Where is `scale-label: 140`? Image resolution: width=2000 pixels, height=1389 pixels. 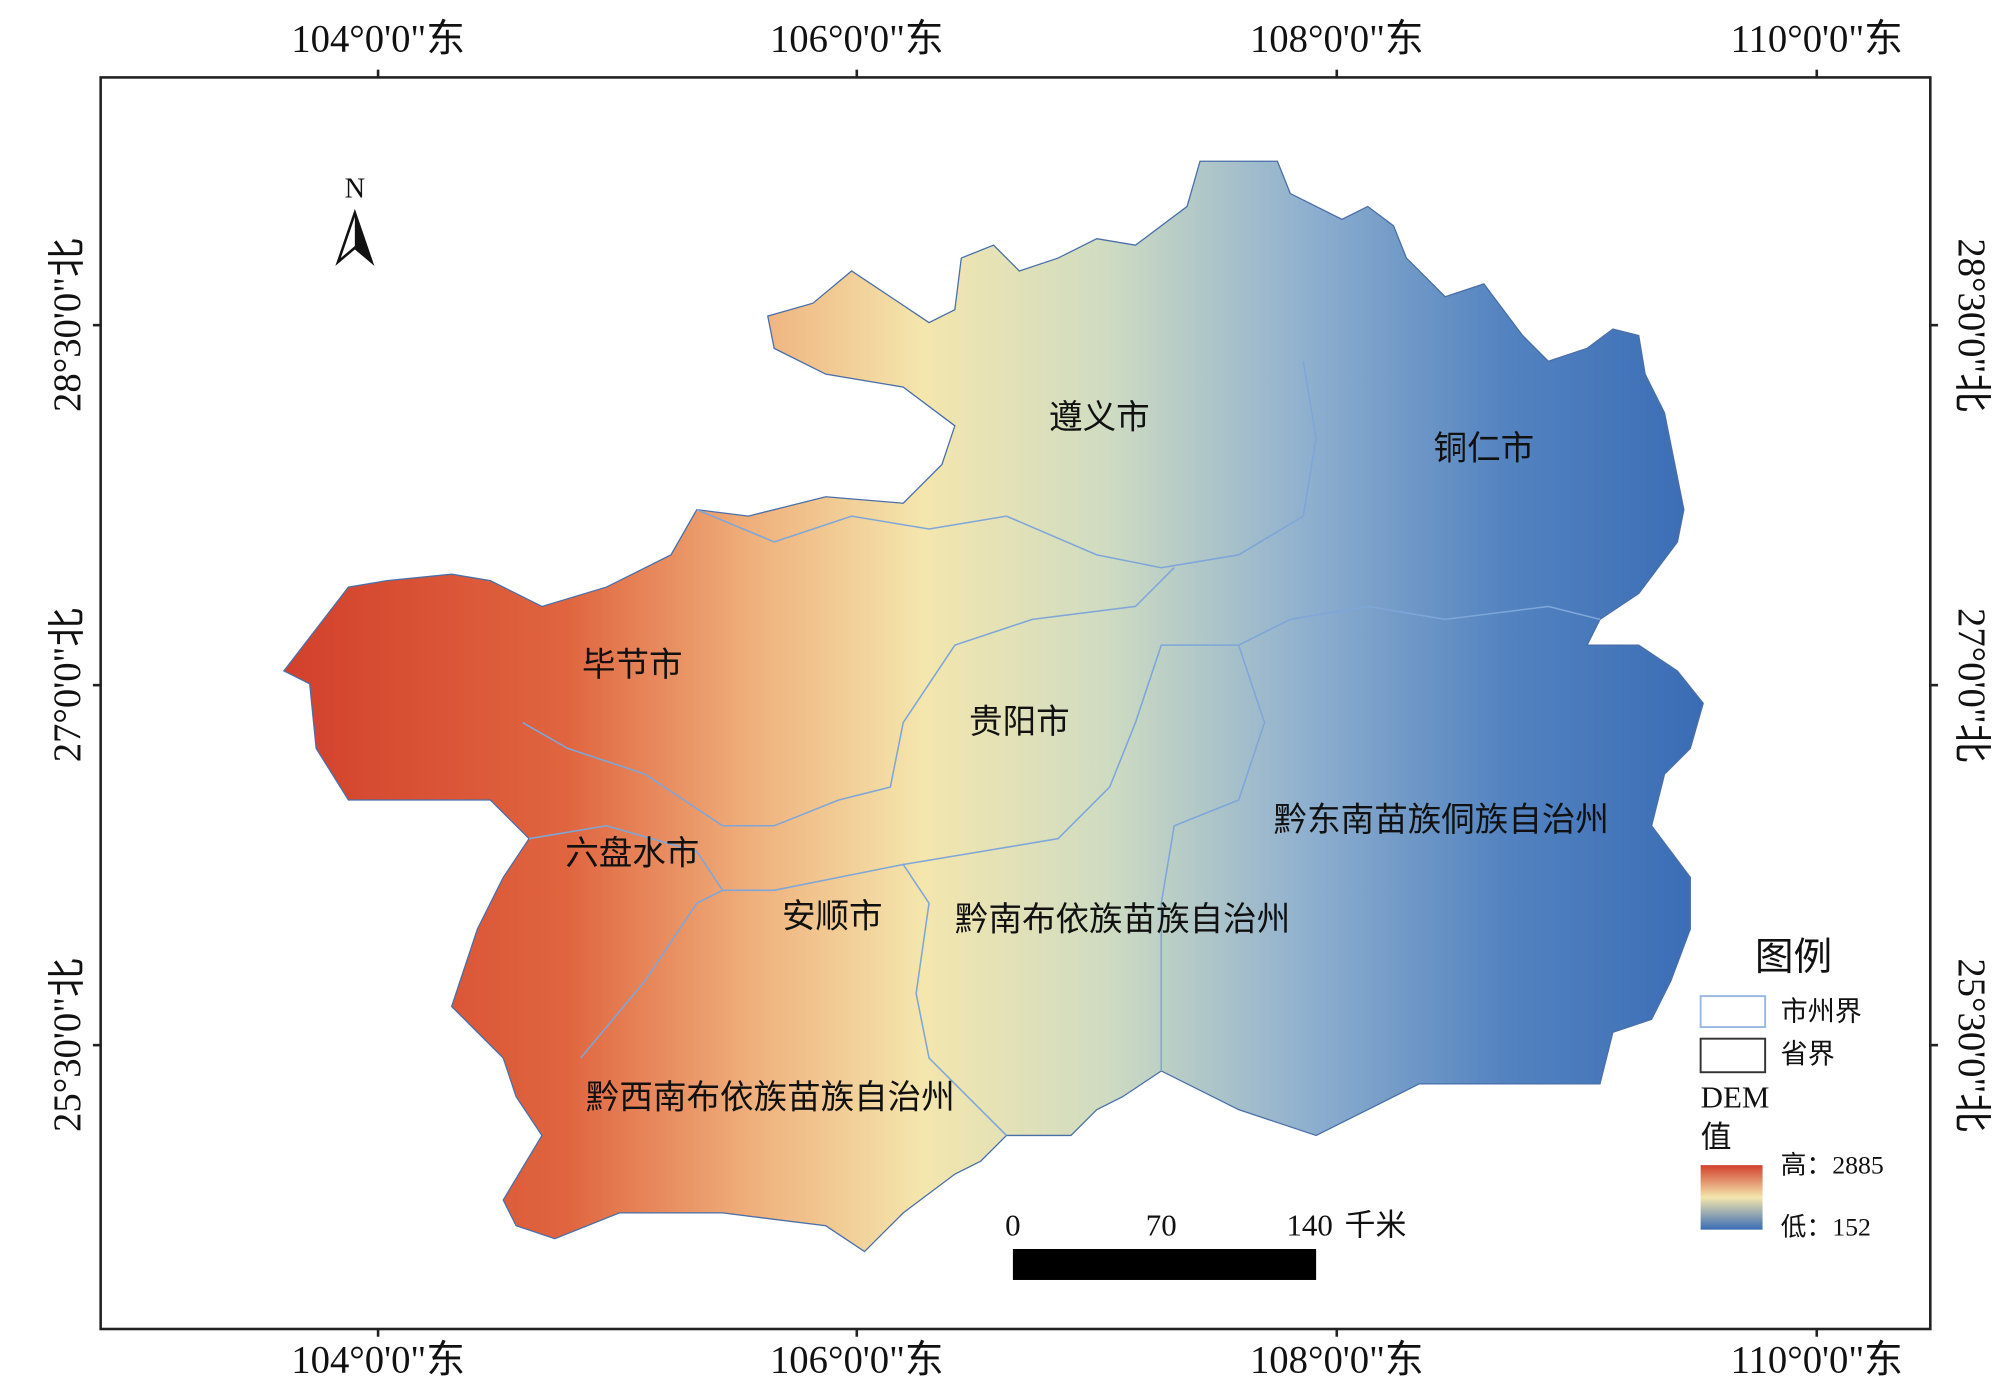 scale-label: 140 is located at coordinates (1309, 1224).